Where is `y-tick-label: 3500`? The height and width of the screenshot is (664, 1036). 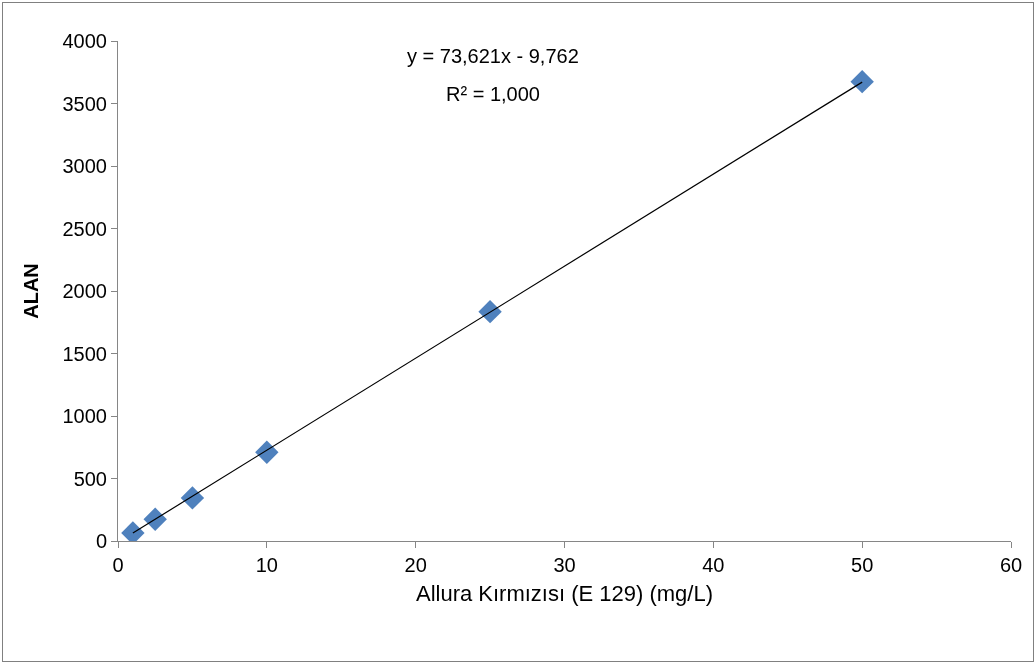 y-tick-label: 3500 is located at coordinates (84, 103).